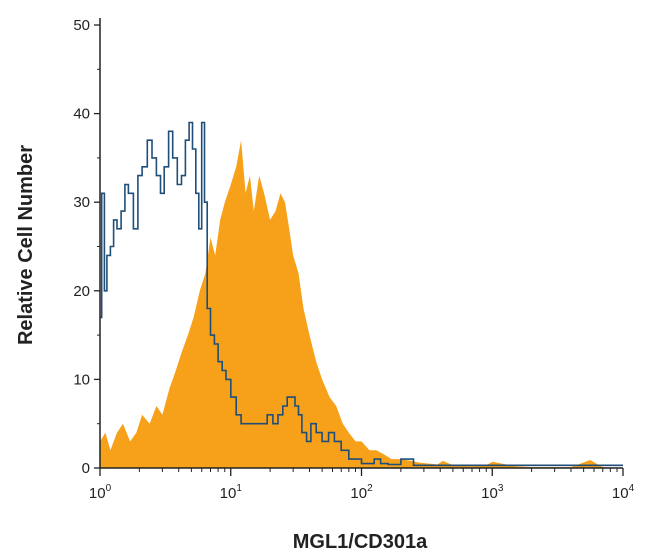  What do you see at coordinates (86, 468) in the screenshot?
I see `y-tick-label: 0` at bounding box center [86, 468].